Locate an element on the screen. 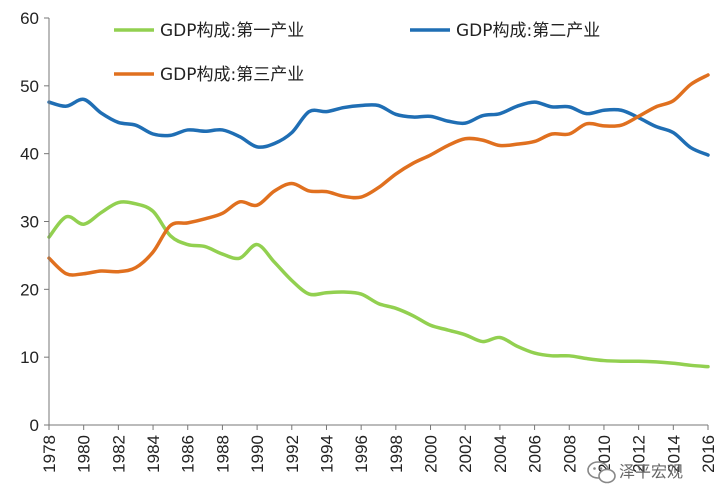  x-tick-label: 2004 is located at coordinates (500, 454).